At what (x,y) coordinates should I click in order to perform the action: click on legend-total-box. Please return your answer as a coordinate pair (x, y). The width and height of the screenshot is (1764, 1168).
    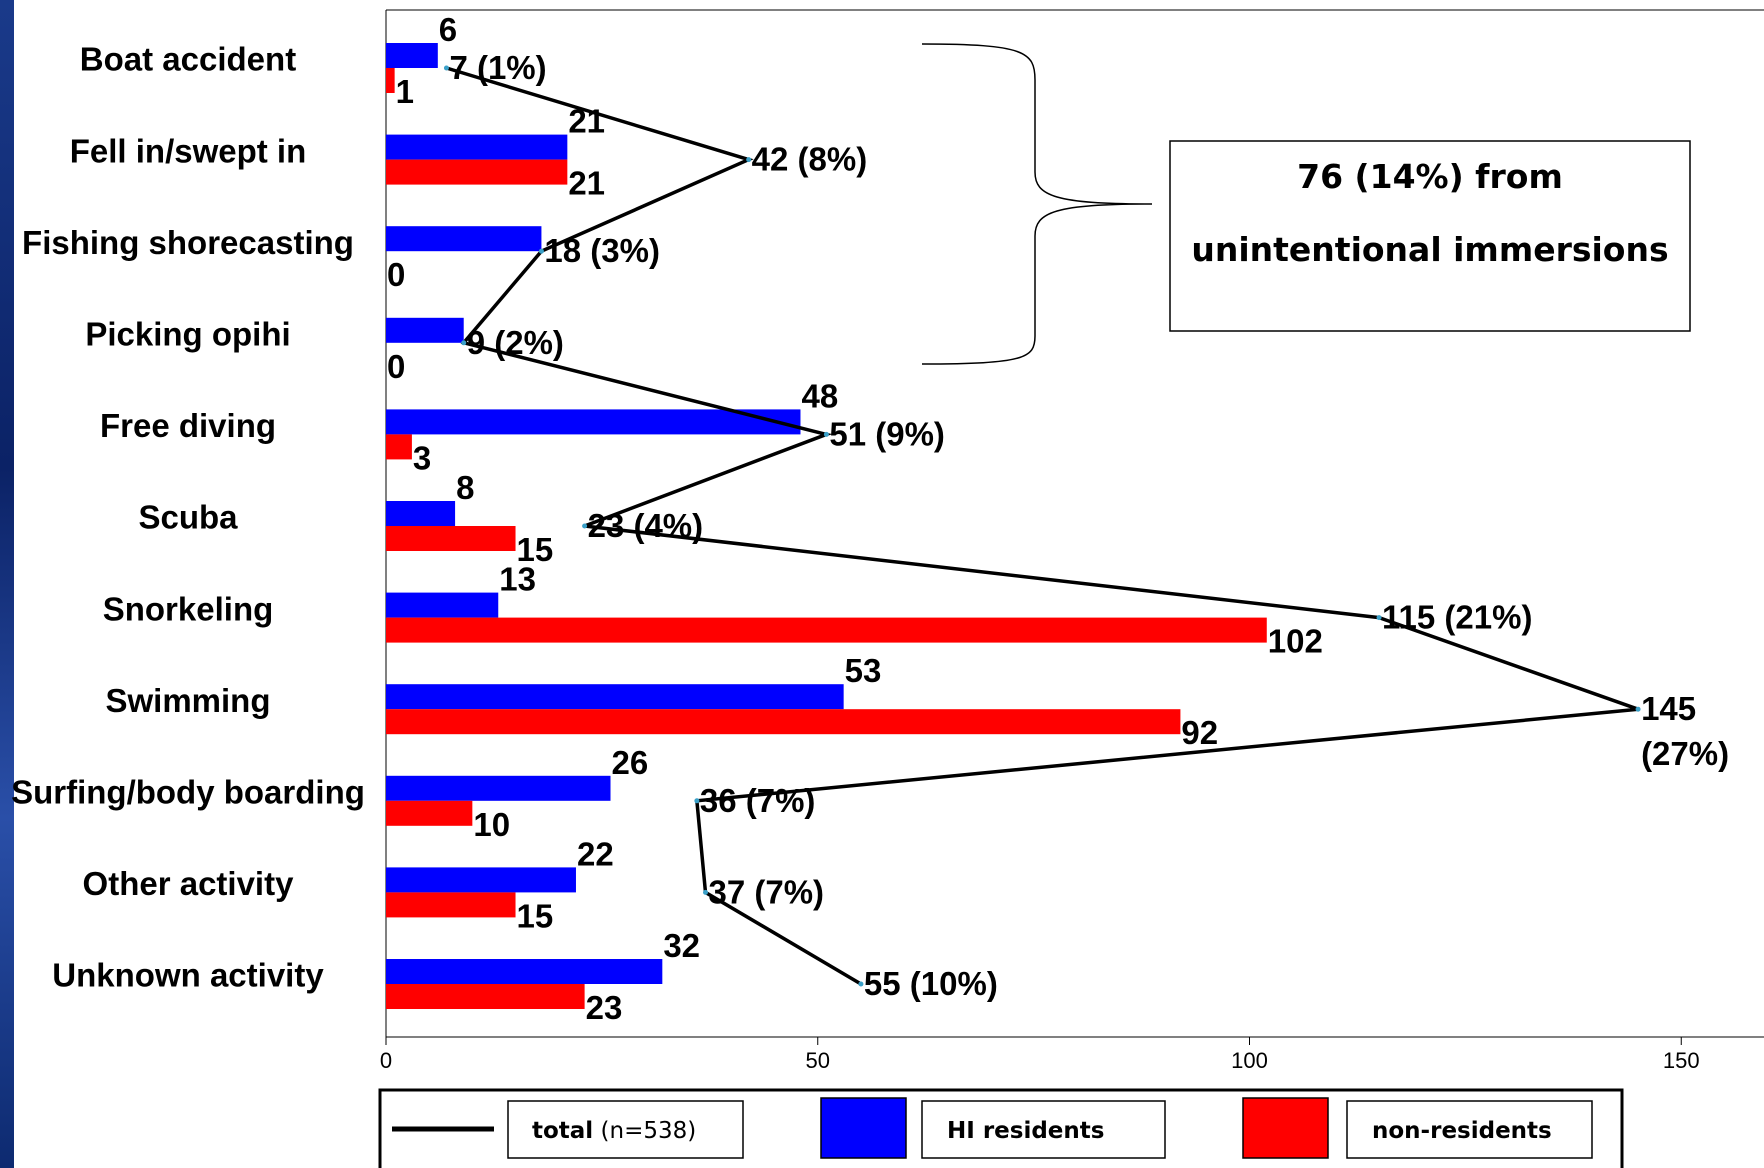
    Looking at the image, I should click on (625, 1129).